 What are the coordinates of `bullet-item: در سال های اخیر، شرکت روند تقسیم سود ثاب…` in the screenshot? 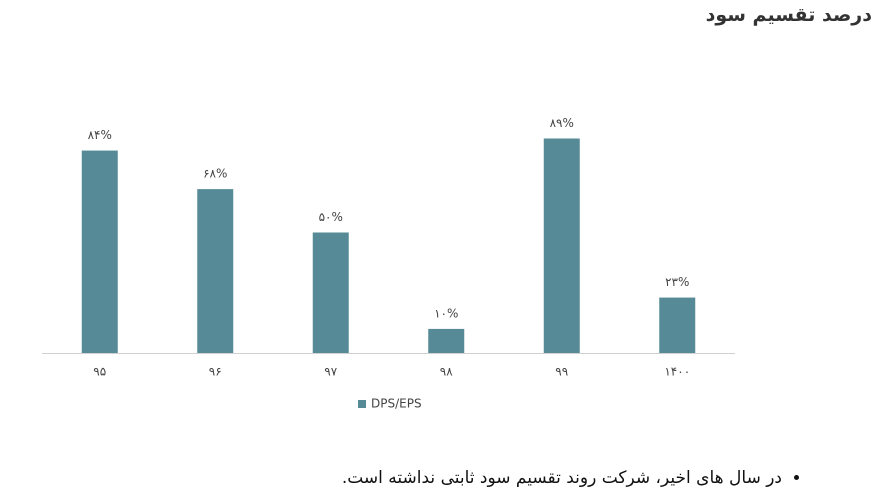 It's located at (562, 478).